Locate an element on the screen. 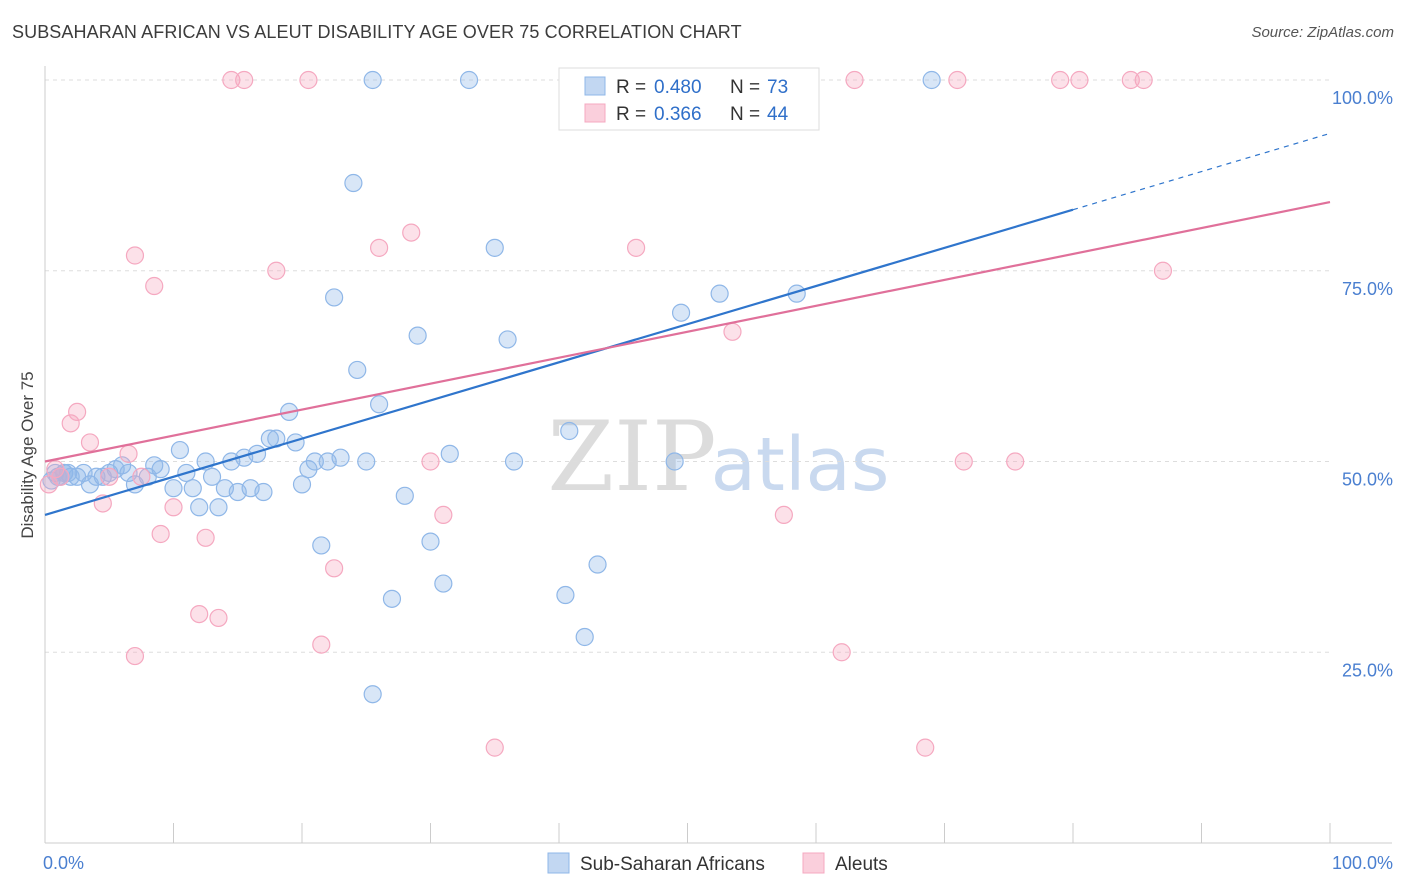 This screenshot has height=892, width=1406. legend-label: Sub-Saharan Africans is located at coordinates (672, 864).